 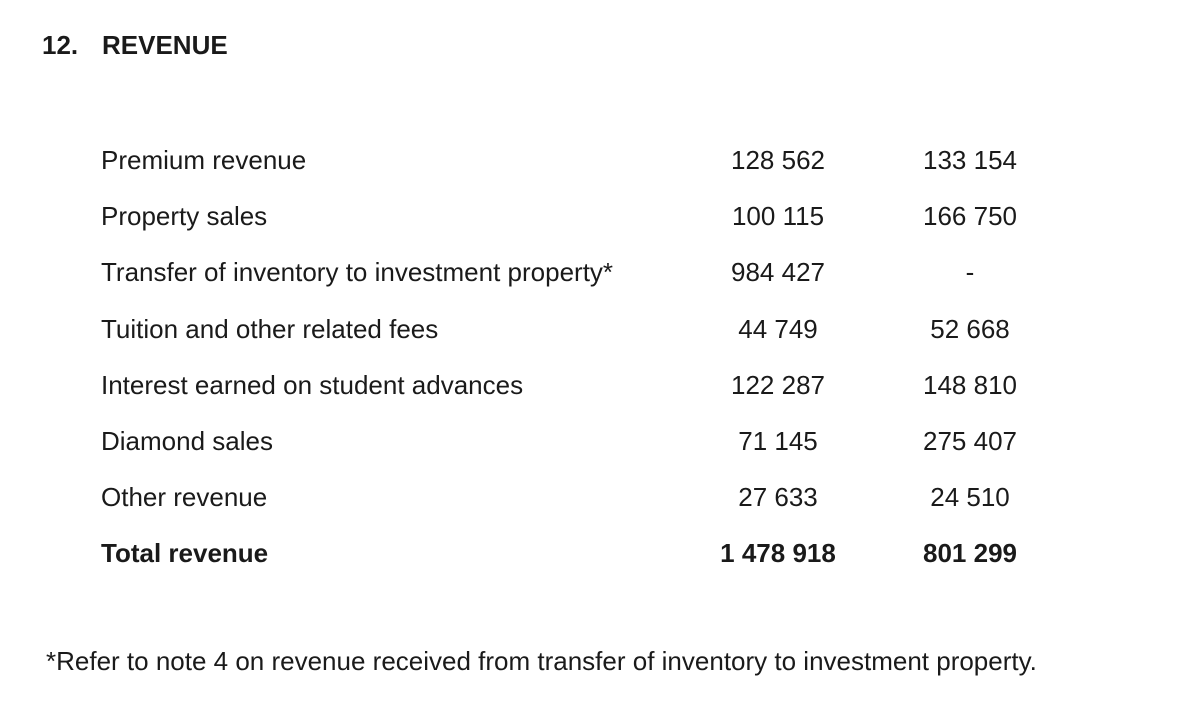 I want to click on prior-year-value: 133 154, so click(x=970, y=160).